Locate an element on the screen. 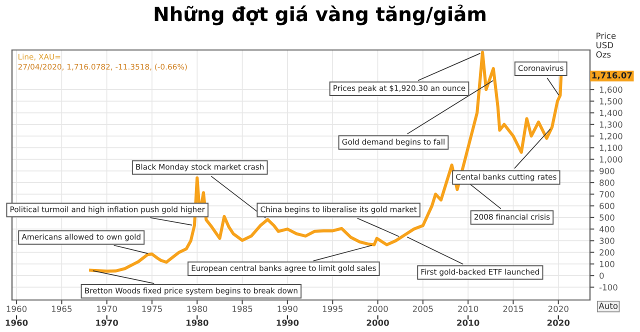 The width and height of the screenshot is (640, 332). y-tick-label: 300 is located at coordinates (607, 241).